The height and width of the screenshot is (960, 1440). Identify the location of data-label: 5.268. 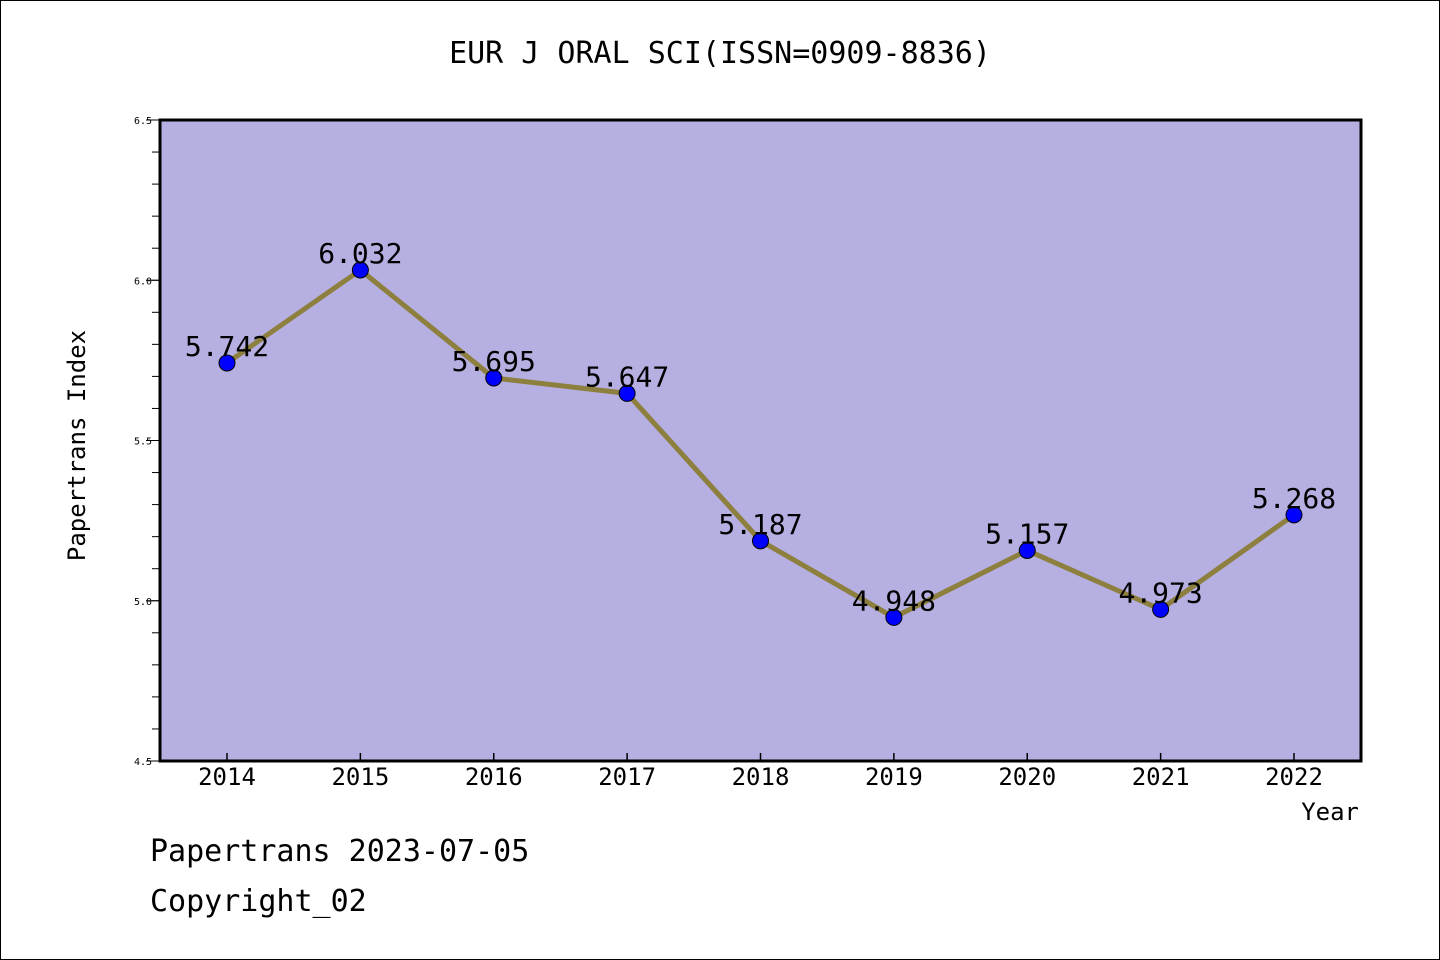
(1294, 498).